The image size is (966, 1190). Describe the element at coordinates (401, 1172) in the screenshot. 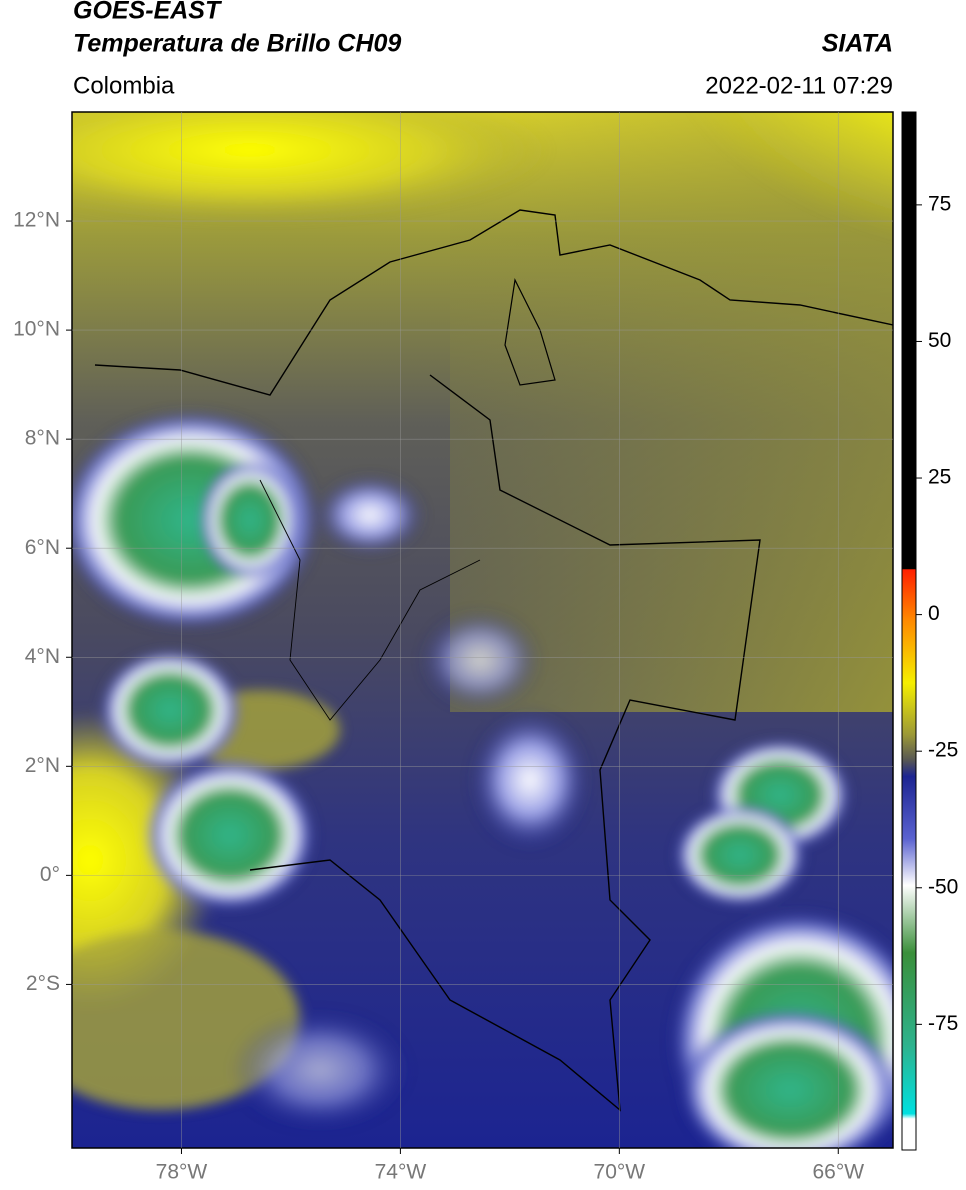

I see `x-tick-label: 74°W` at that location.